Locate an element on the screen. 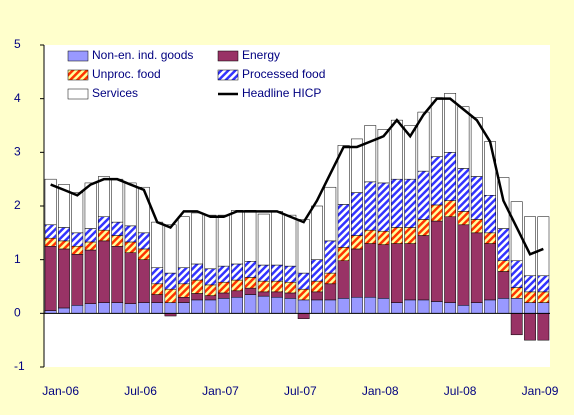  legend-label: Headline HICP is located at coordinates (281, 93).